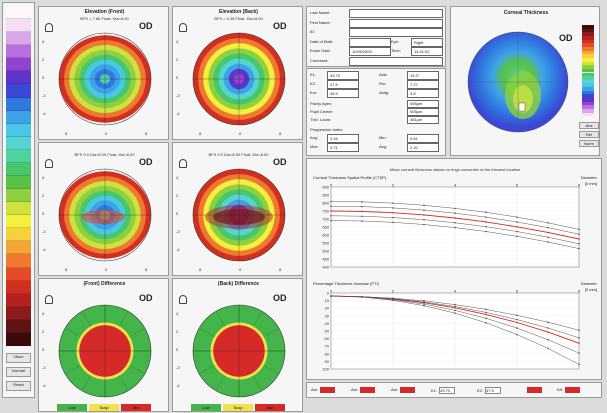 The height and width of the screenshot is (413, 607). What do you see at coordinates (588, 283) in the screenshot?
I see `pti-right-label-1: Diameter` at bounding box center [588, 283].